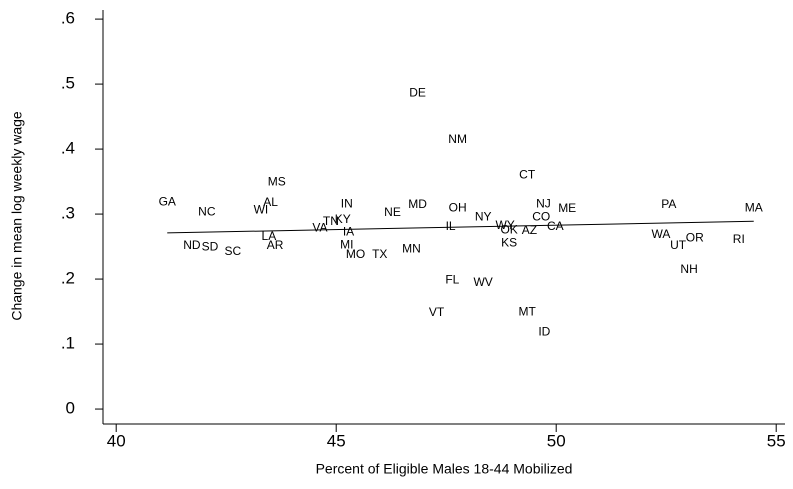  Describe the element at coordinates (660, 234) in the screenshot. I see `point-label: WA` at that location.